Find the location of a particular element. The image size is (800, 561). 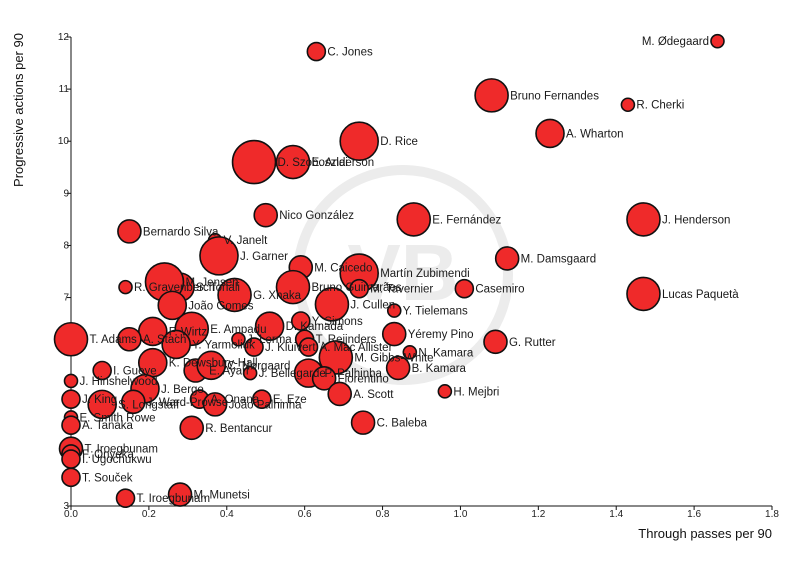

x-tick-label: 1.4 is located at coordinates (616, 514).